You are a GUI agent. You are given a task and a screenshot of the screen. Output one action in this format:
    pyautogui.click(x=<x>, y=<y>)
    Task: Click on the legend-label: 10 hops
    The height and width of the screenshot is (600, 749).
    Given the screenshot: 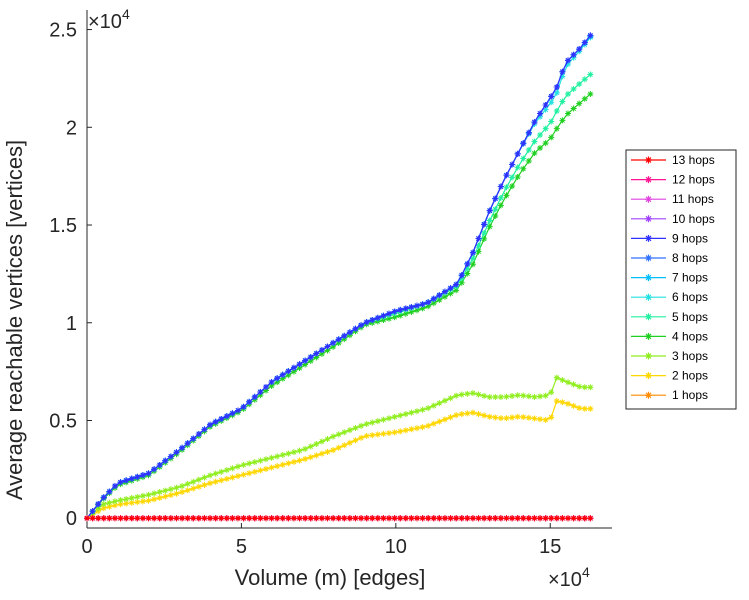 What is the action you would take?
    pyautogui.click(x=693, y=219)
    